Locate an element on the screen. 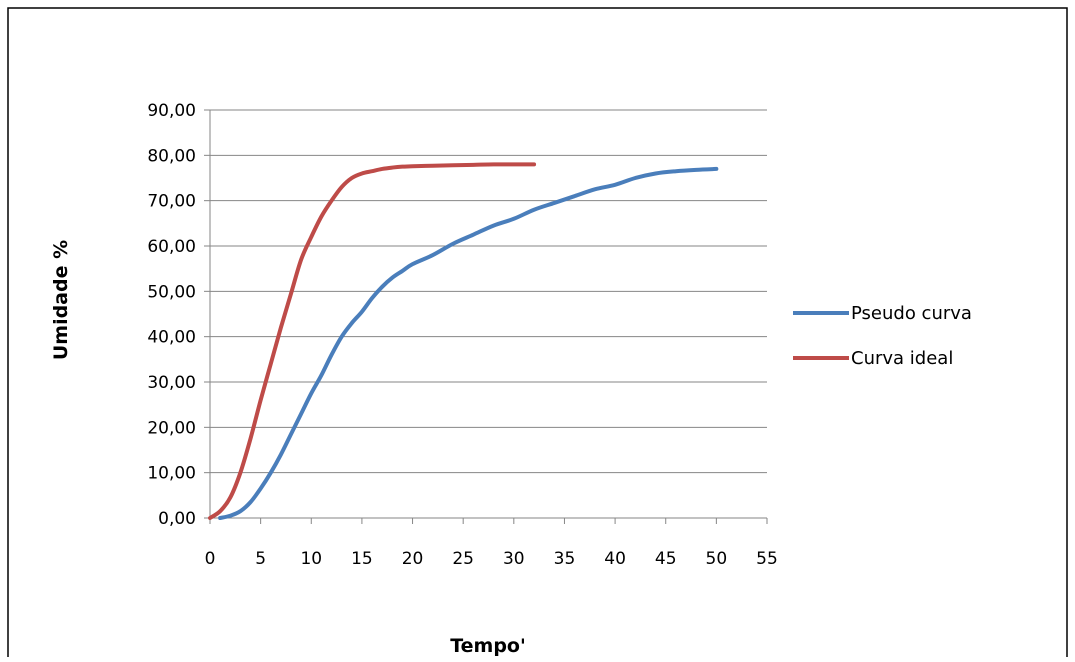  y-tick-label: 90,00 is located at coordinates (171, 111).